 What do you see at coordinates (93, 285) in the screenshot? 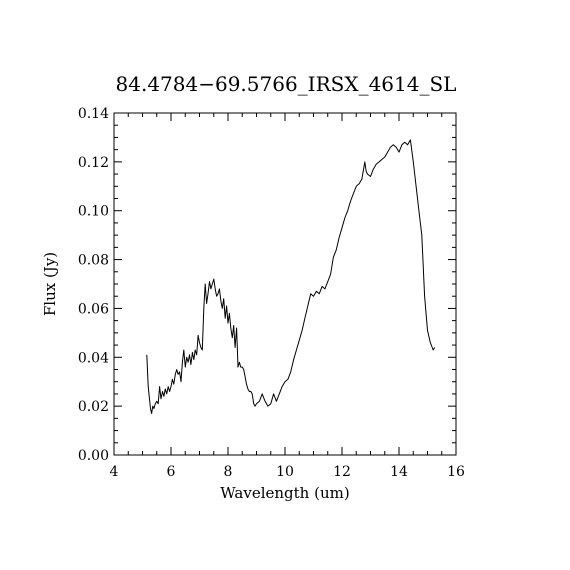
I see `y-axis-tick-labels: 0.00 0.02 0.04 0.06 0.08 0.10 0.12 0.14` at bounding box center [93, 285].